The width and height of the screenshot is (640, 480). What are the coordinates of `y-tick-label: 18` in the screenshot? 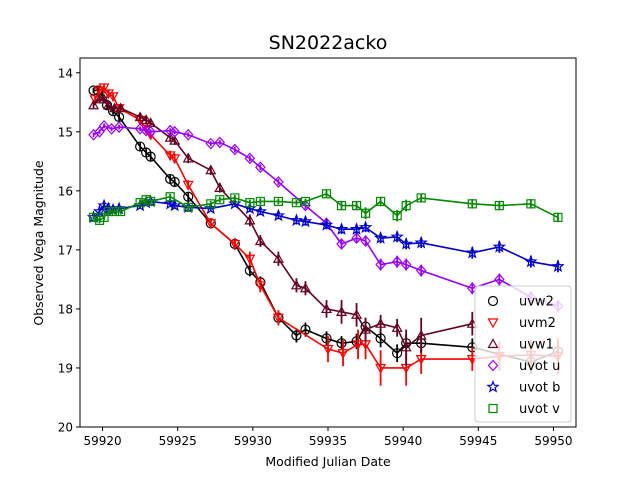 It's located at (65, 309).